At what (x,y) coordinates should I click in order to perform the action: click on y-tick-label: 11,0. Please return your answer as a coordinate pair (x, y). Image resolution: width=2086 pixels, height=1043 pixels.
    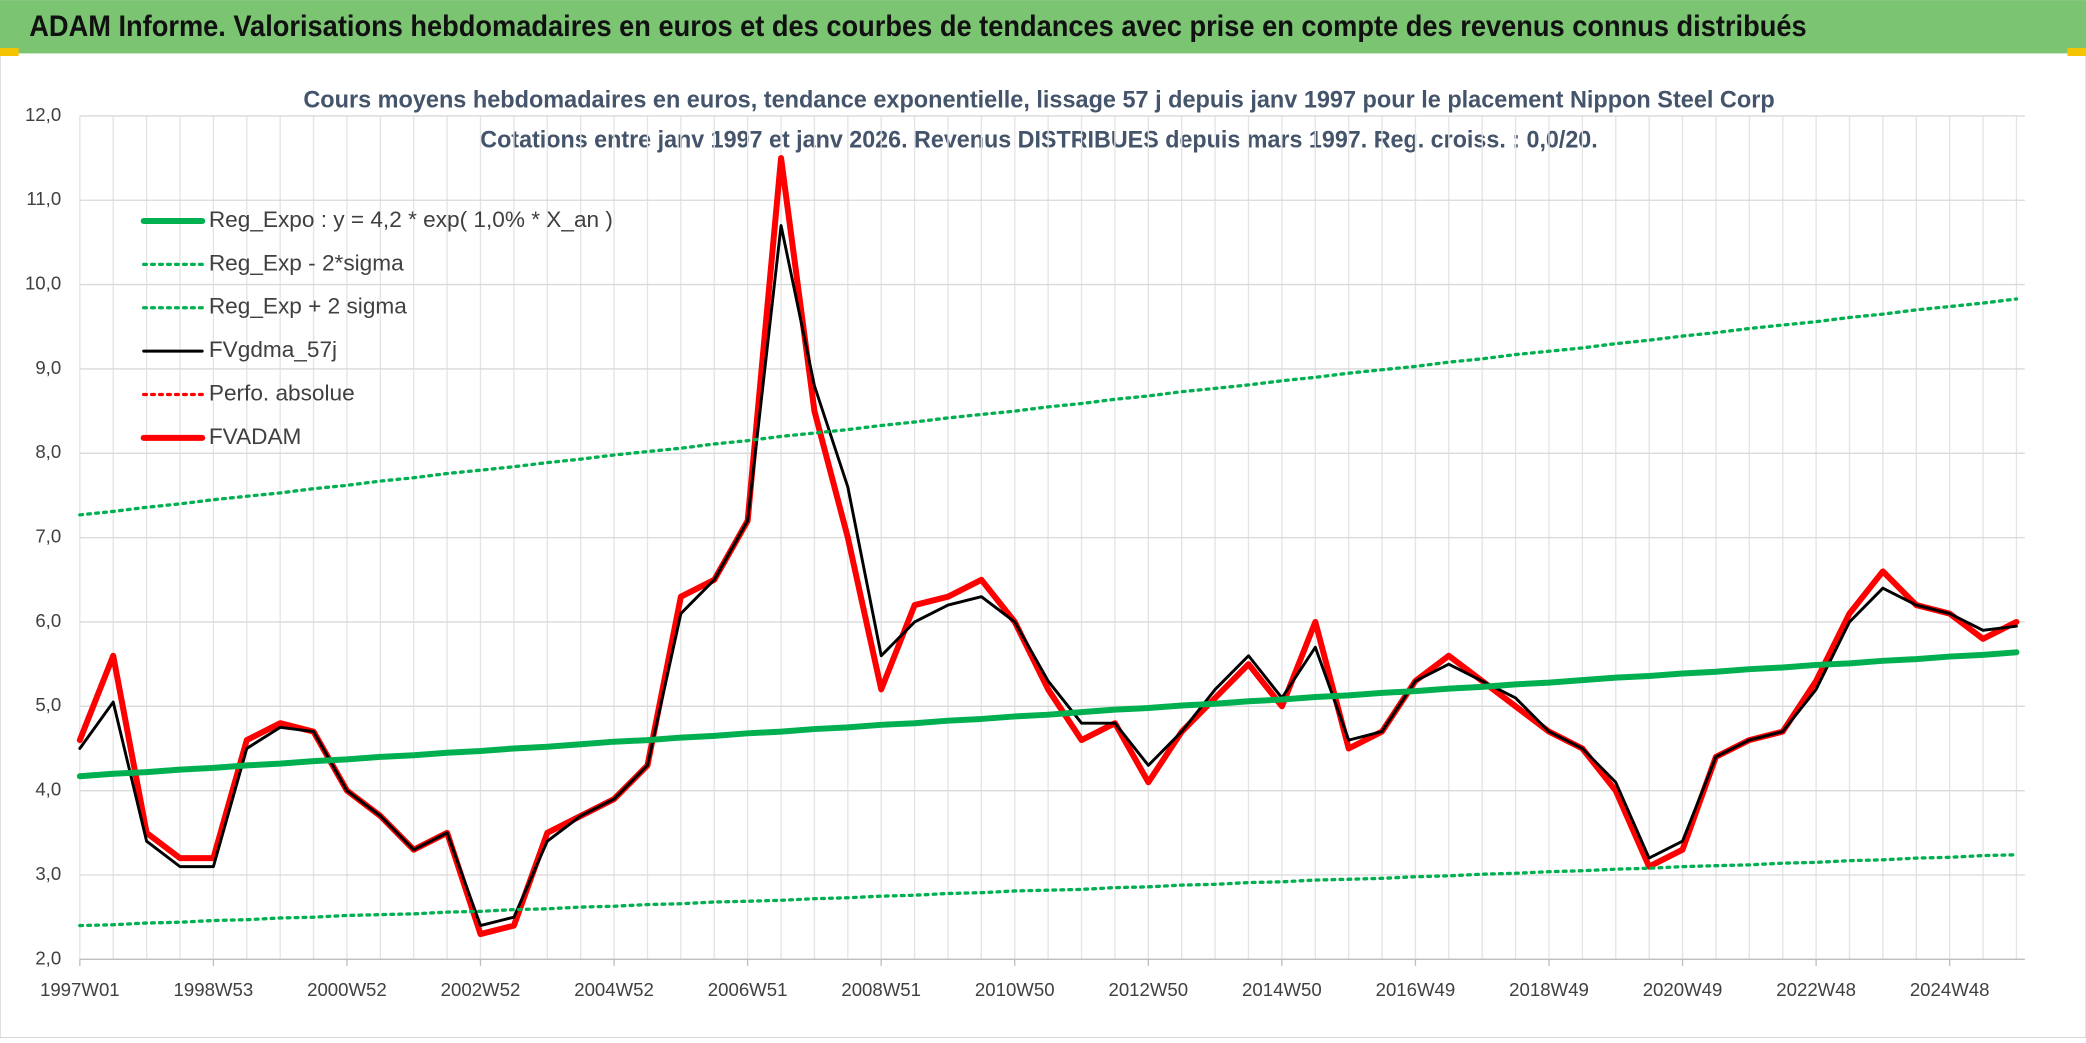
    Looking at the image, I should click on (43, 198).